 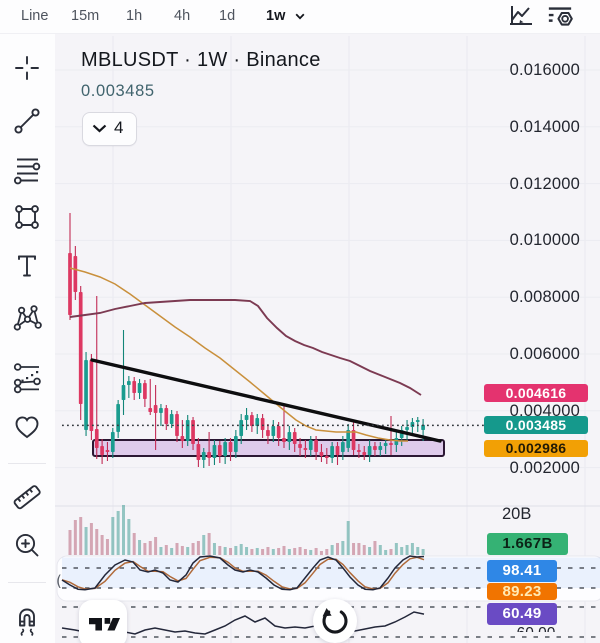 What do you see at coordinates (134, 16) in the screenshot?
I see `interval-1h-button: 1h` at bounding box center [134, 16].